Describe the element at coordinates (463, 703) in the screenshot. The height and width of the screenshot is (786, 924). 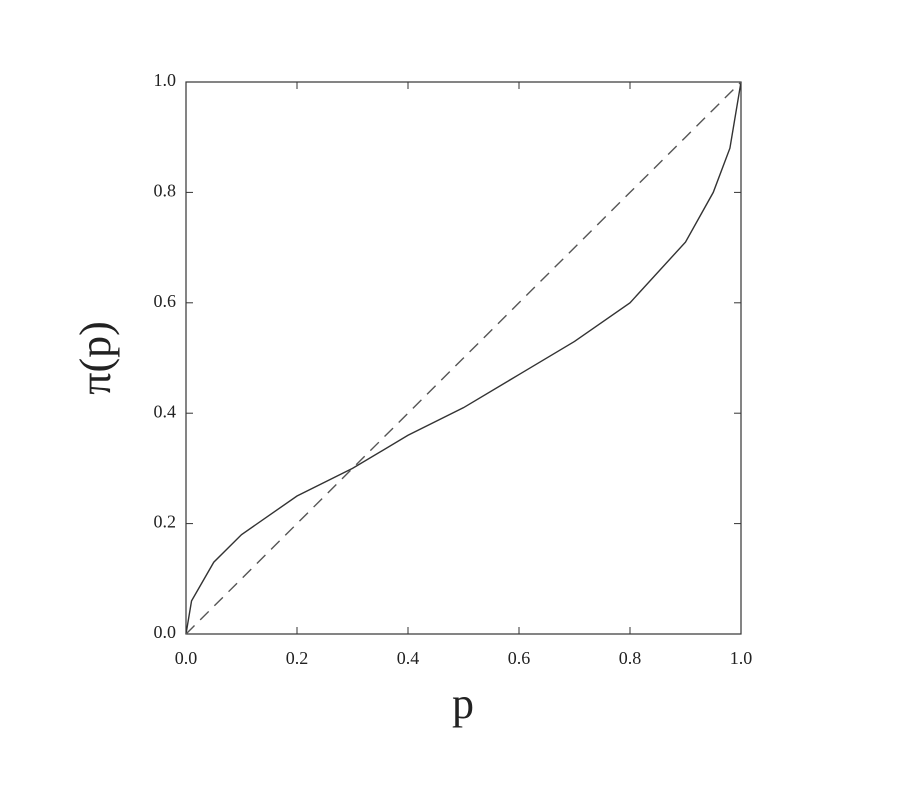
I see `x-axis-label: p` at that location.